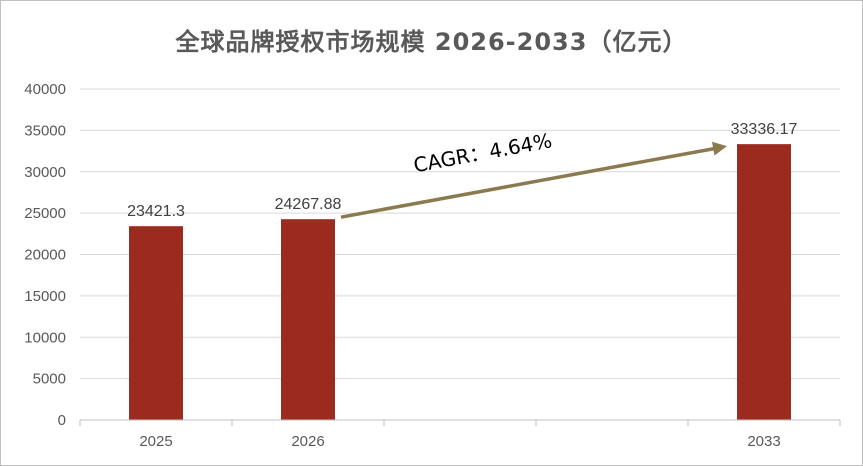 This screenshot has width=863, height=466. I want to click on data-label: 24267.88, so click(308, 204).